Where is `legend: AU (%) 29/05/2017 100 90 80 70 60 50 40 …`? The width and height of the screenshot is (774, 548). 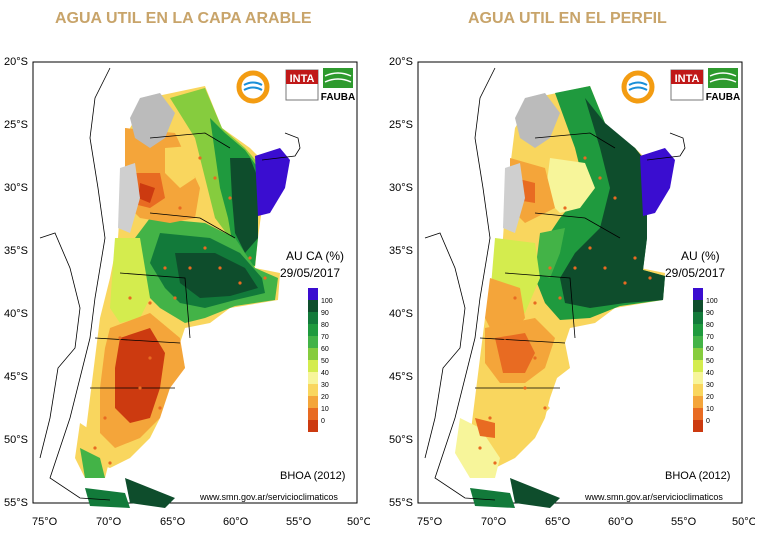
legend: AU (%) 29/05/2017 100 90 80 70 60 50 40 … is located at coordinates (695, 340).